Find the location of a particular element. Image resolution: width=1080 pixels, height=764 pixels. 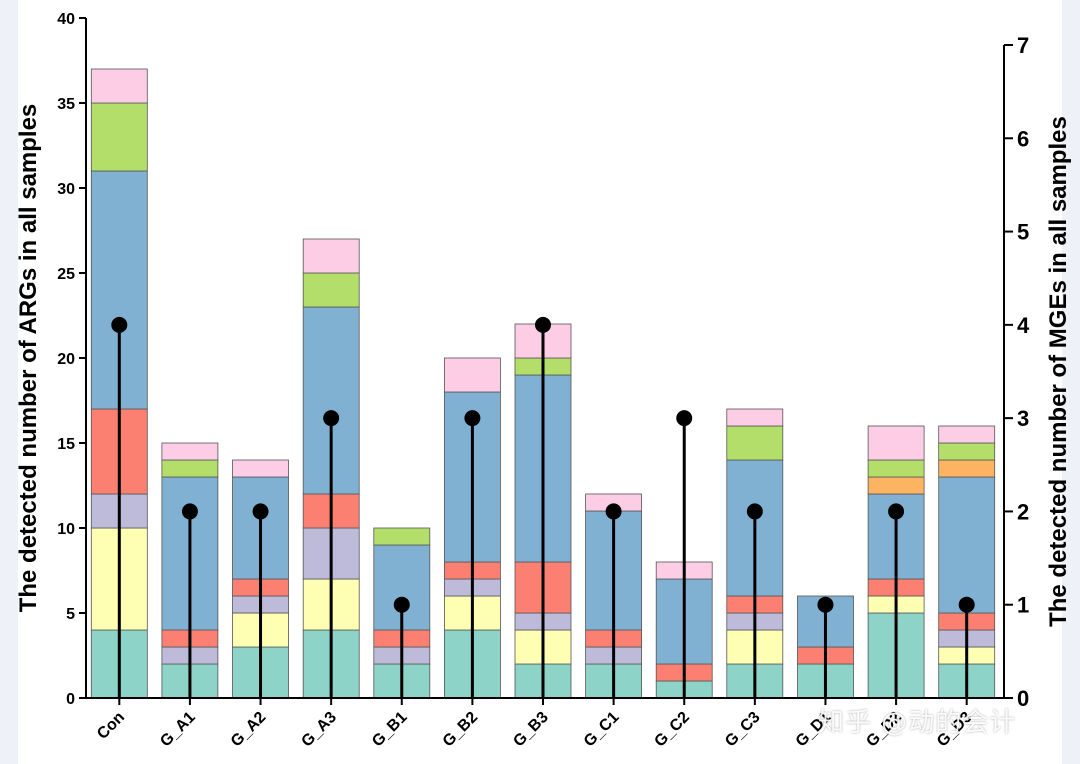

right-y-tick-label-6: 6 is located at coordinates (1023, 138).